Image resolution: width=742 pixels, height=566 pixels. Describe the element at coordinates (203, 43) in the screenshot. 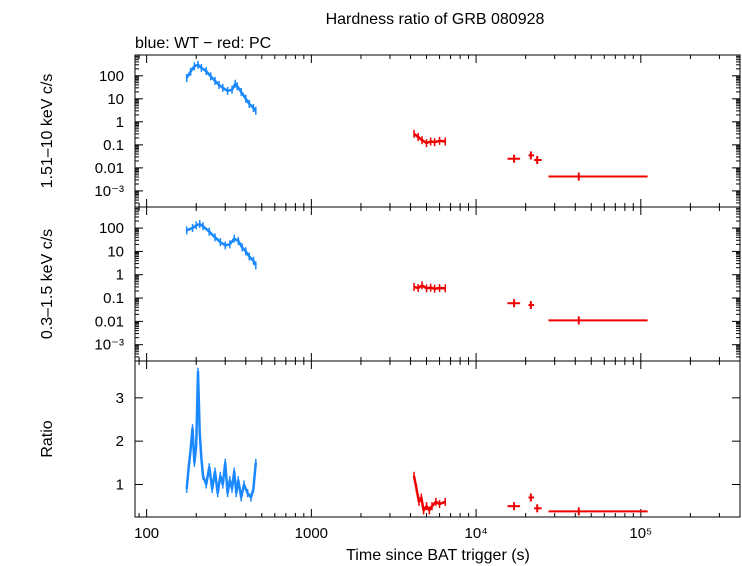

I see `chart-subtitle: blue: WT − red: PC` at that location.